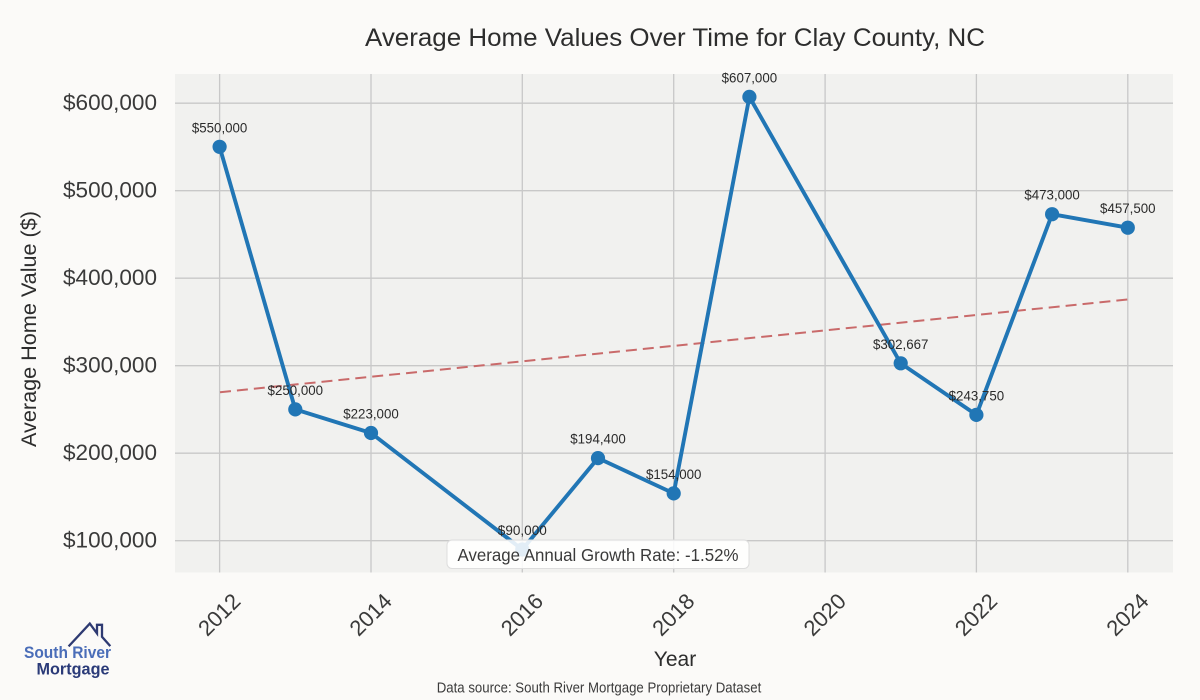 The image size is (1200, 700). Describe the element at coordinates (1052, 195) in the screenshot. I see `svg-text: $473,000` at that location.